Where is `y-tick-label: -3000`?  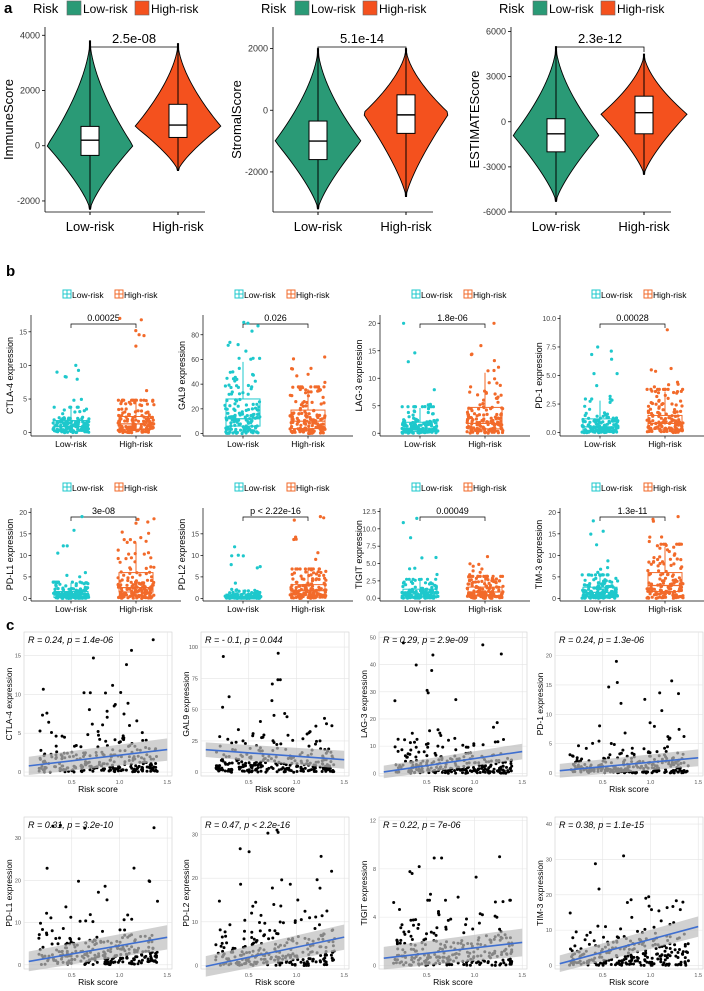 y-tick-label: -3000 is located at coordinates (494, 167).